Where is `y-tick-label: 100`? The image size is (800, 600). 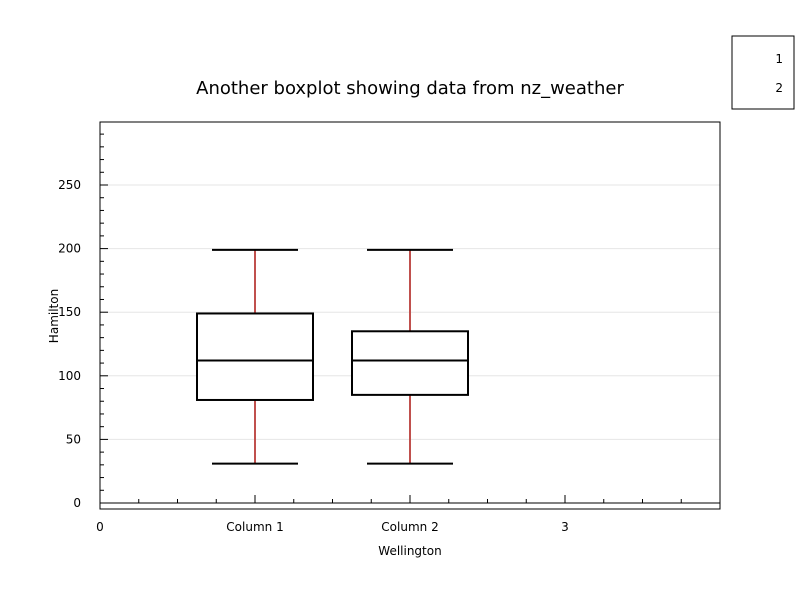
y-tick-label: 100 is located at coordinates (69, 376).